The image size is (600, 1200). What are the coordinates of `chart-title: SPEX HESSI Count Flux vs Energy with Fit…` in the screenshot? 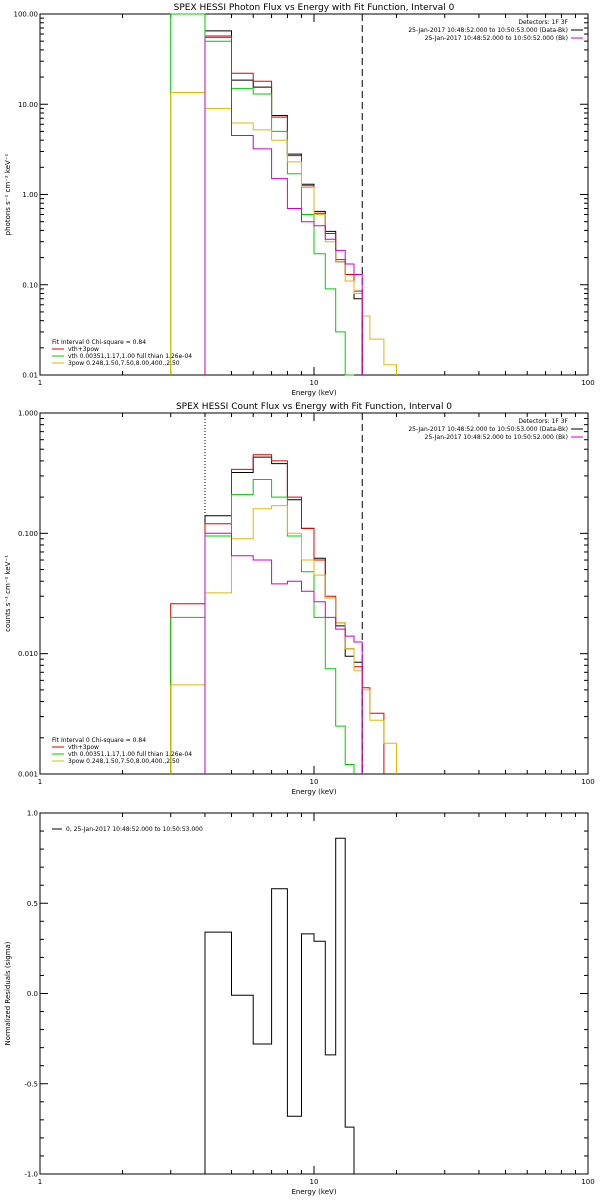 It's located at (314, 407).